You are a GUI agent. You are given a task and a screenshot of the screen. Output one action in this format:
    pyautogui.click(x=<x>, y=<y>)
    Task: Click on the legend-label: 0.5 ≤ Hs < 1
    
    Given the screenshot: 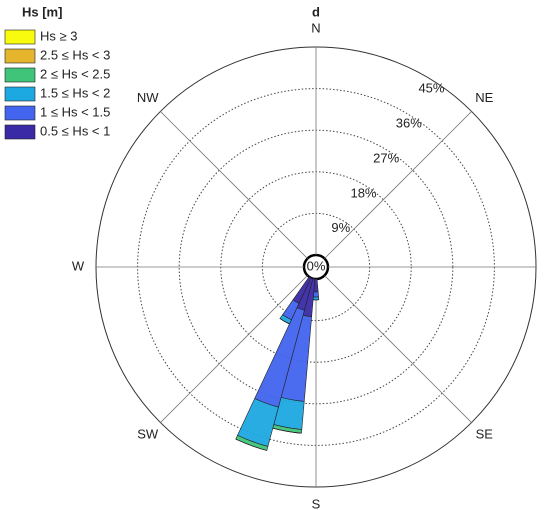 What is the action you would take?
    pyautogui.click(x=75, y=130)
    